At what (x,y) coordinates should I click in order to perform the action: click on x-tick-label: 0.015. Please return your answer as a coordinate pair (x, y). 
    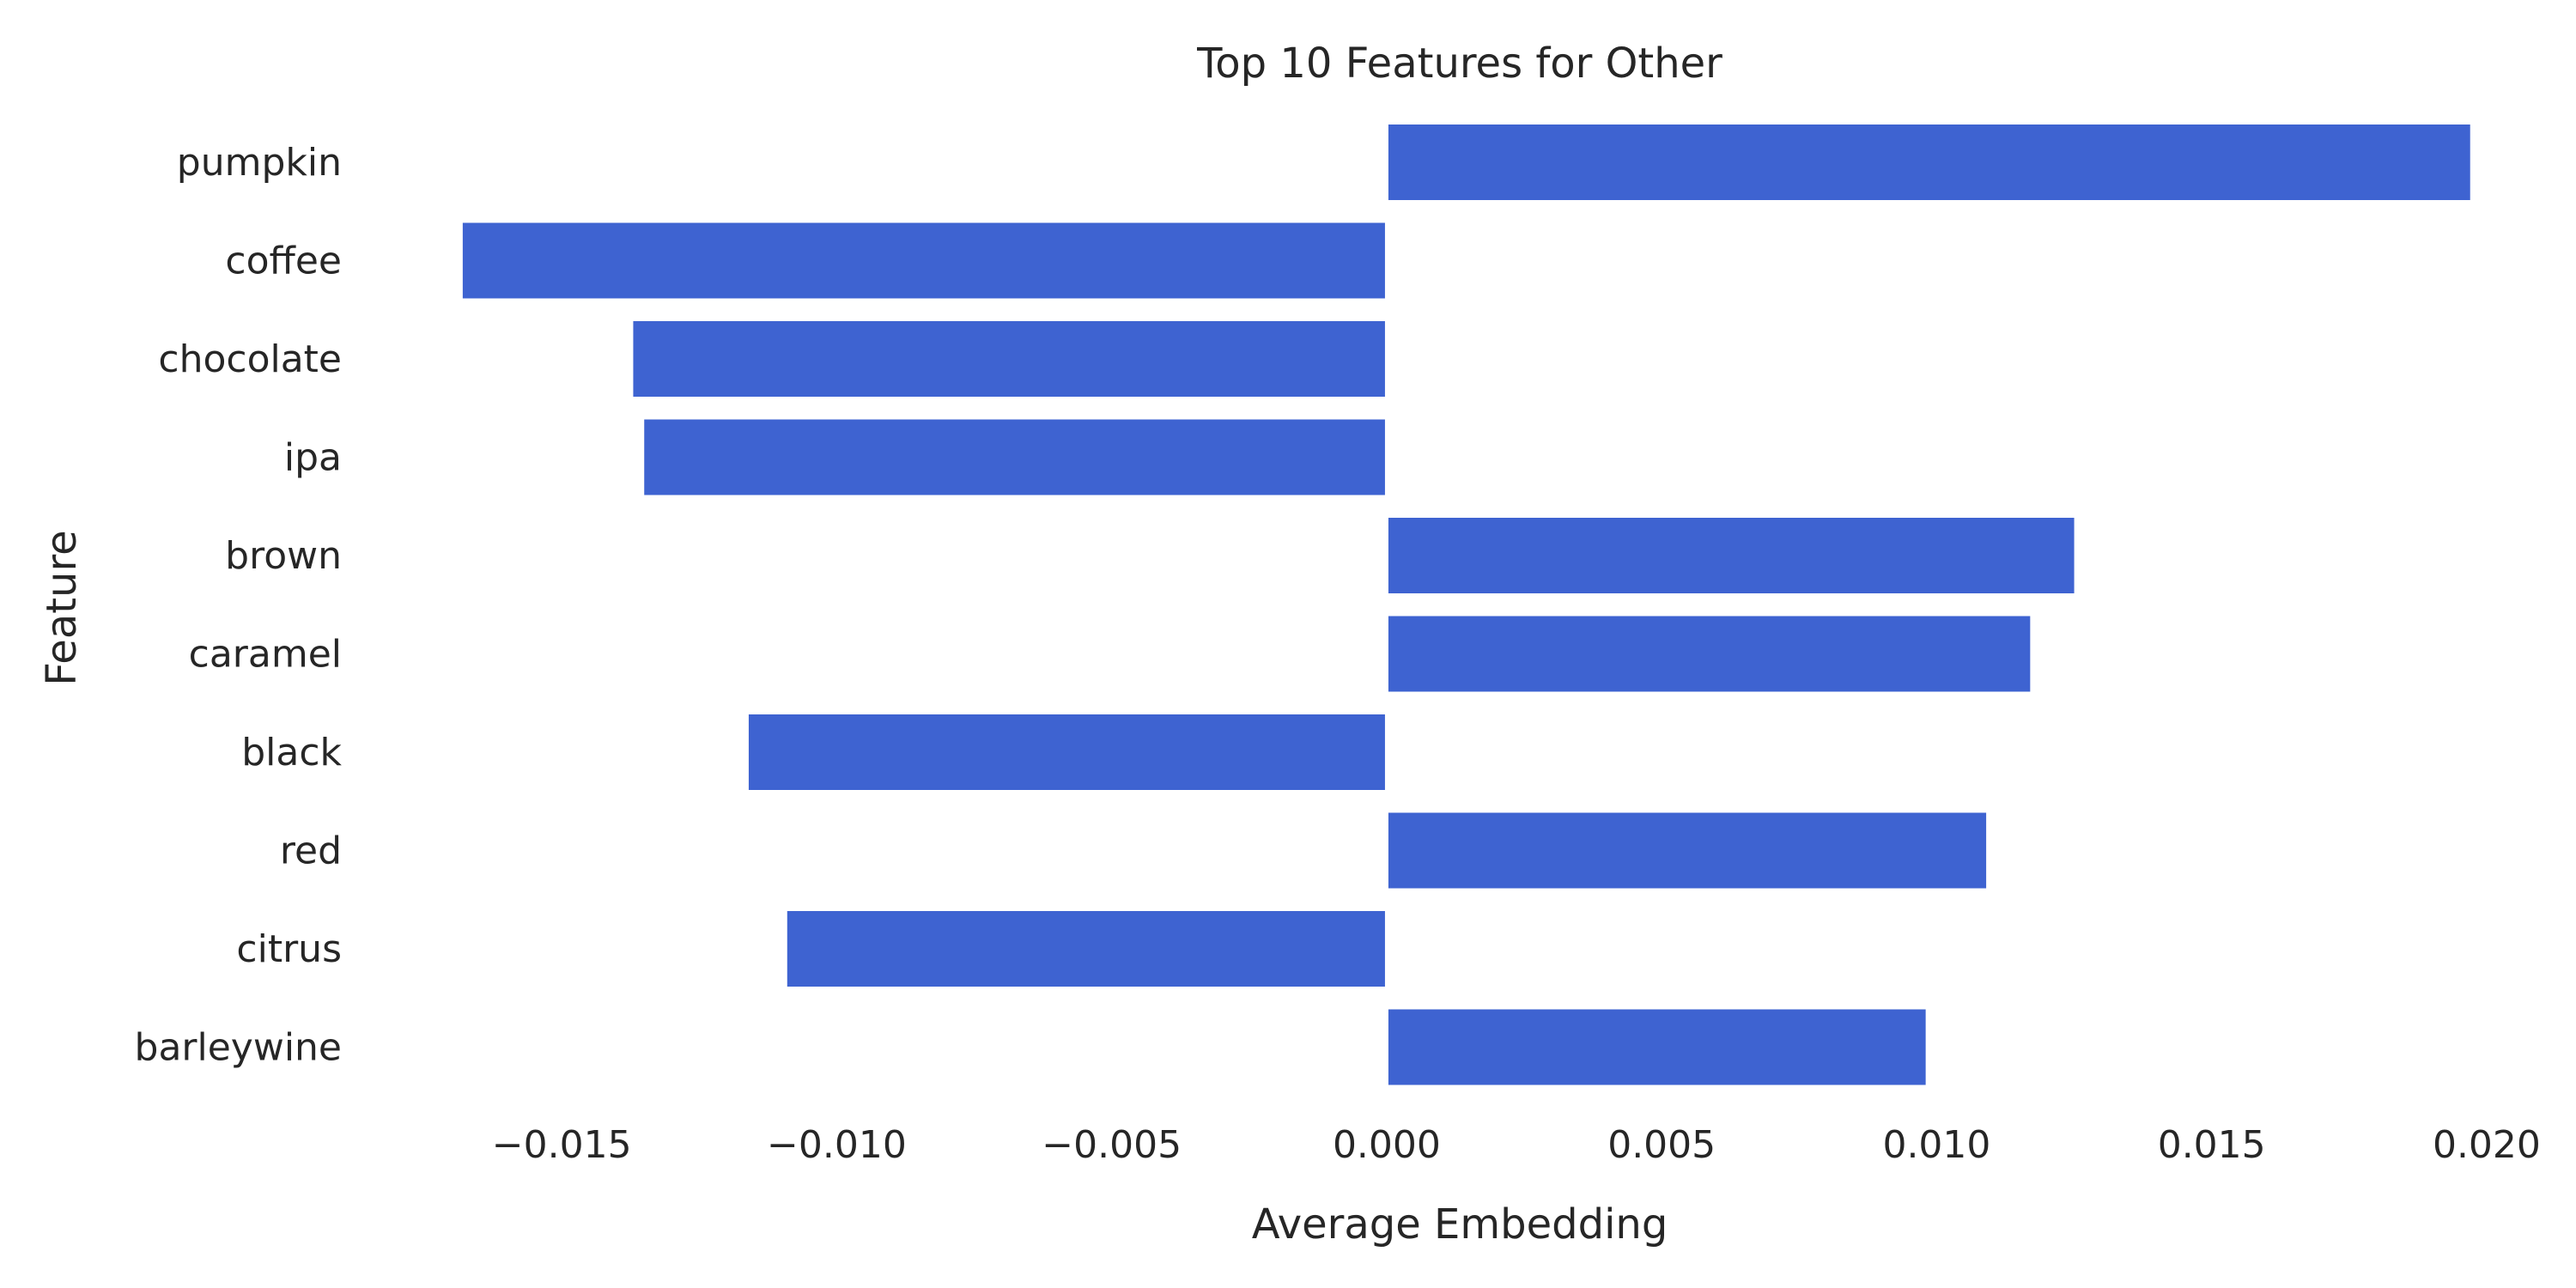
    Looking at the image, I should click on (2212, 1145).